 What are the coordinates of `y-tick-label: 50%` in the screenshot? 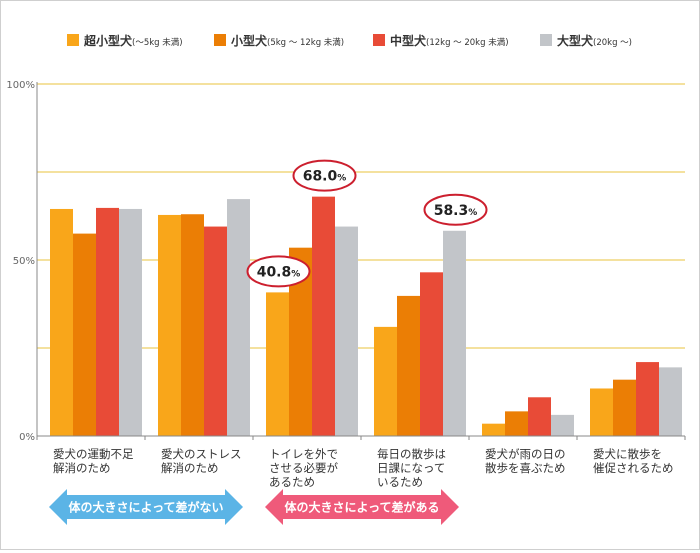 It's located at (24, 261).